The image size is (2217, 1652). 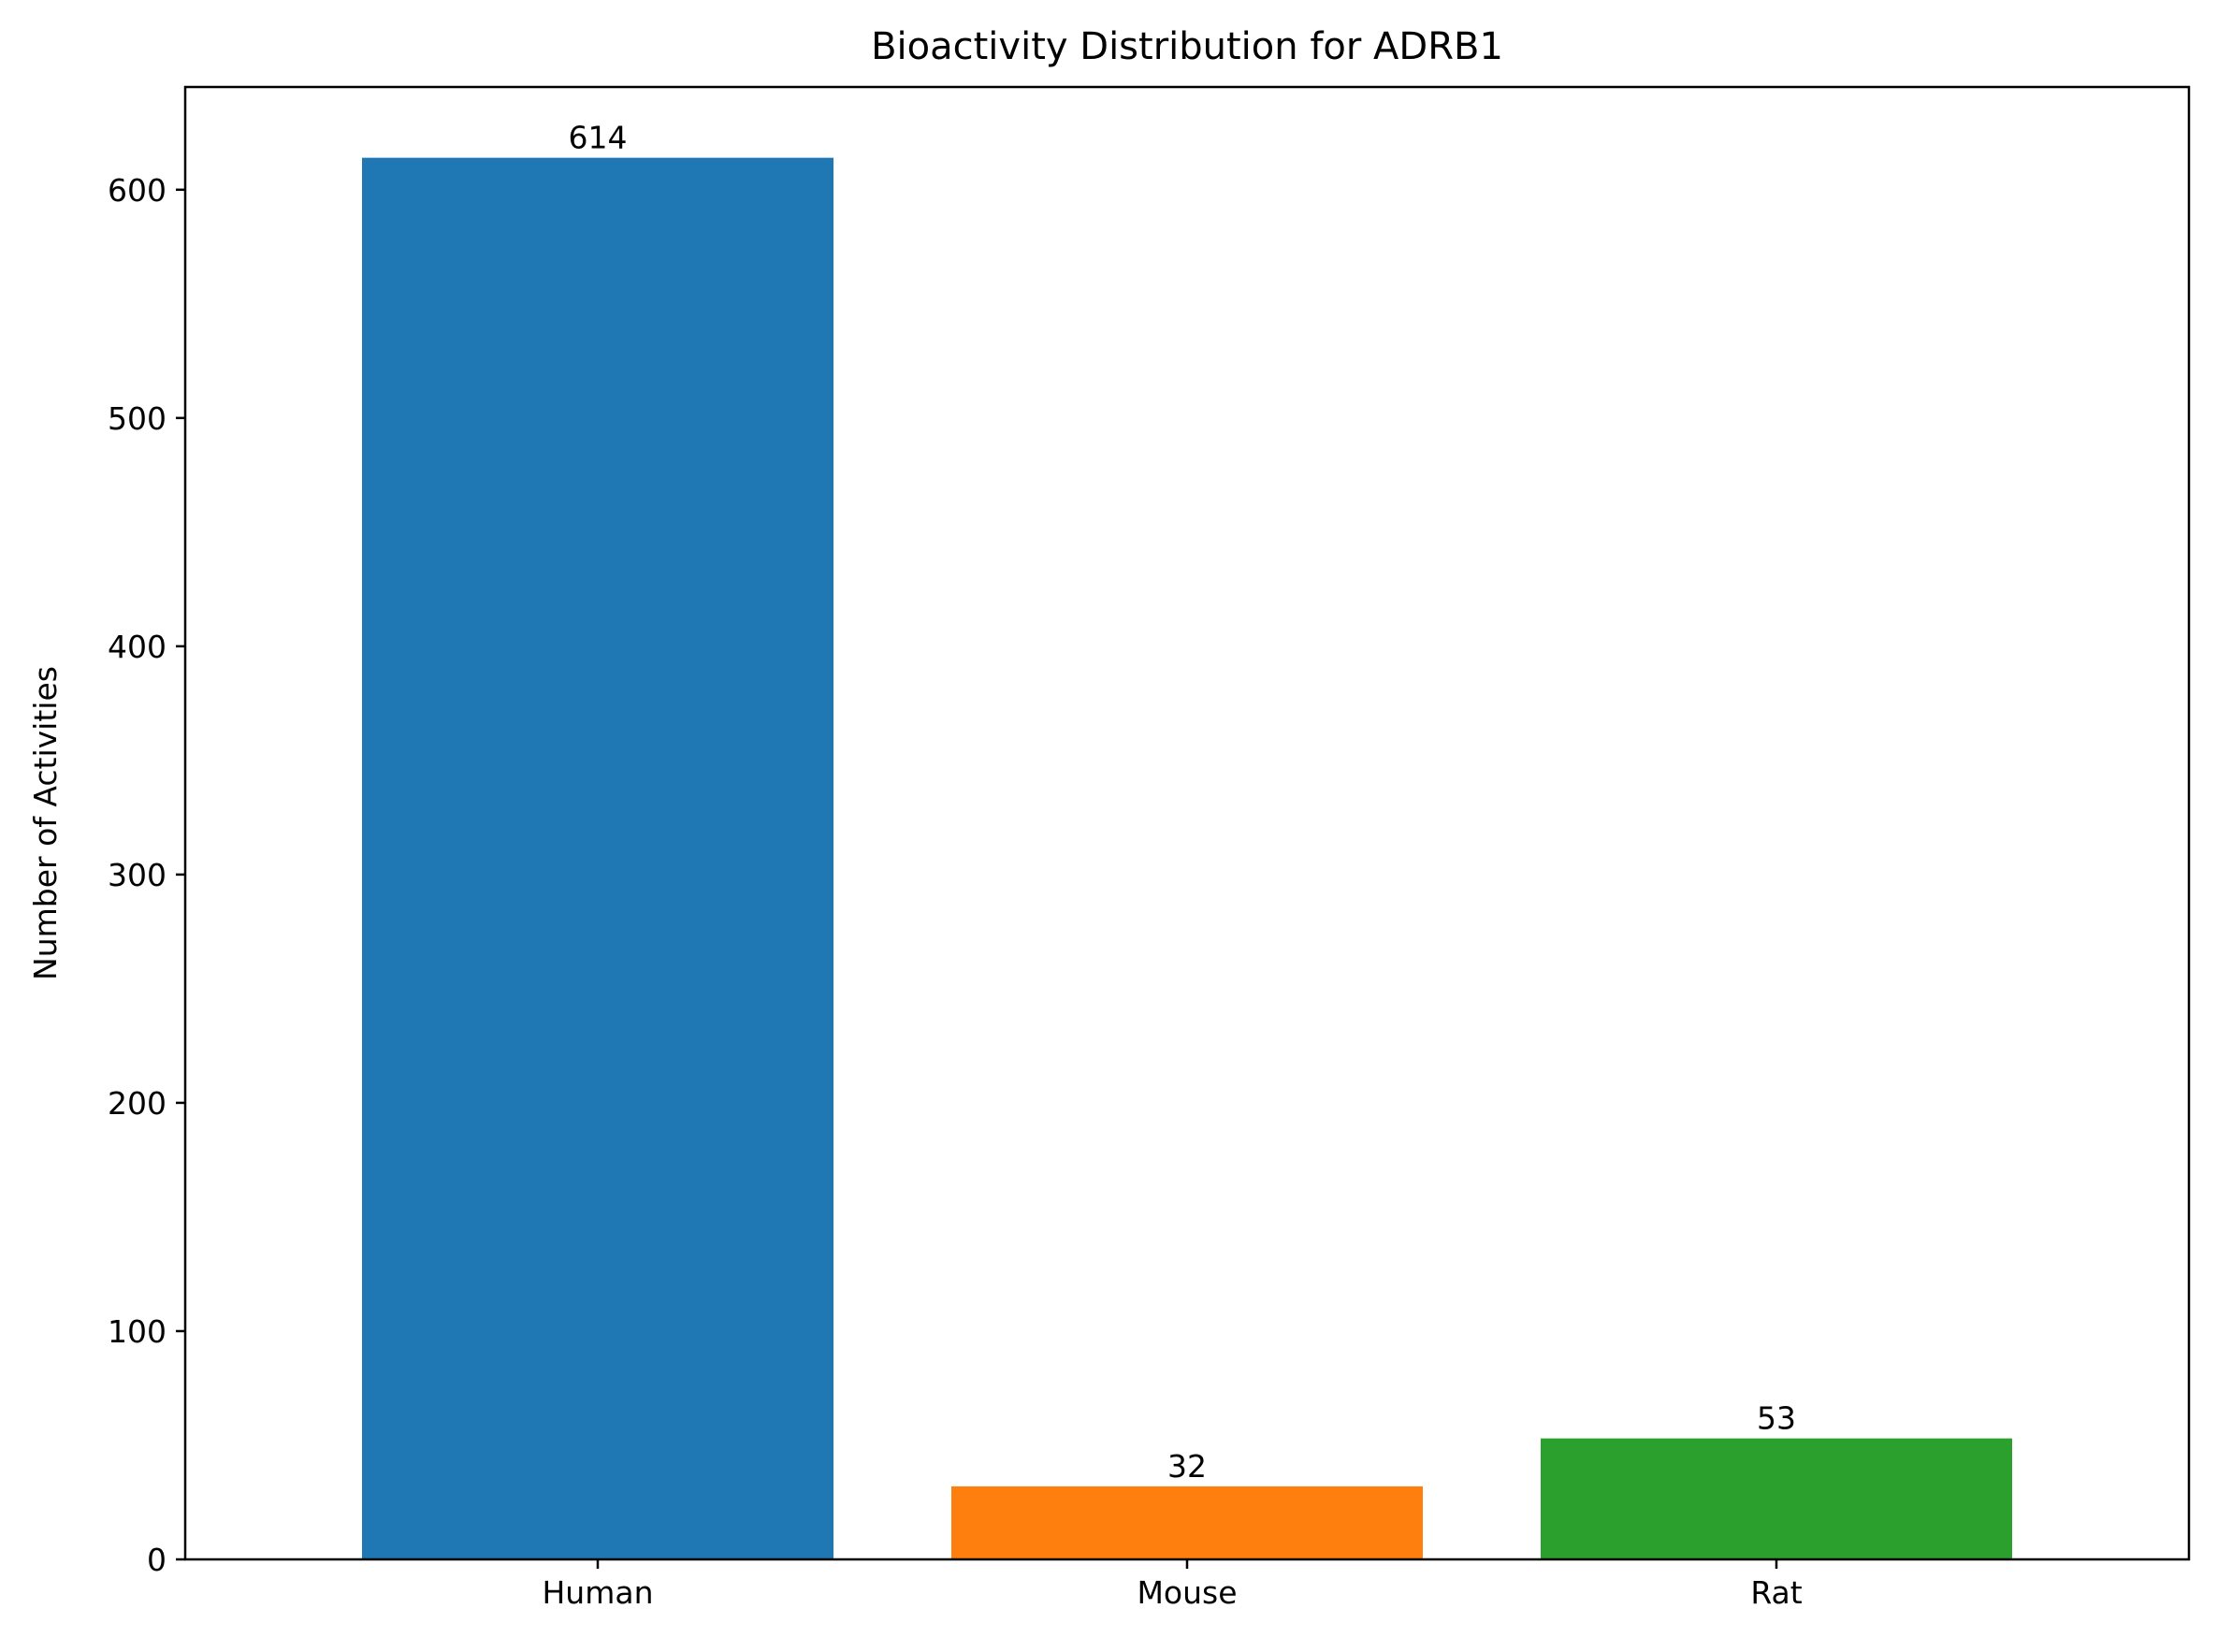 What do you see at coordinates (1187, 46) in the screenshot?
I see `chart-title: Bioactivity Distribution for ADRB1` at bounding box center [1187, 46].